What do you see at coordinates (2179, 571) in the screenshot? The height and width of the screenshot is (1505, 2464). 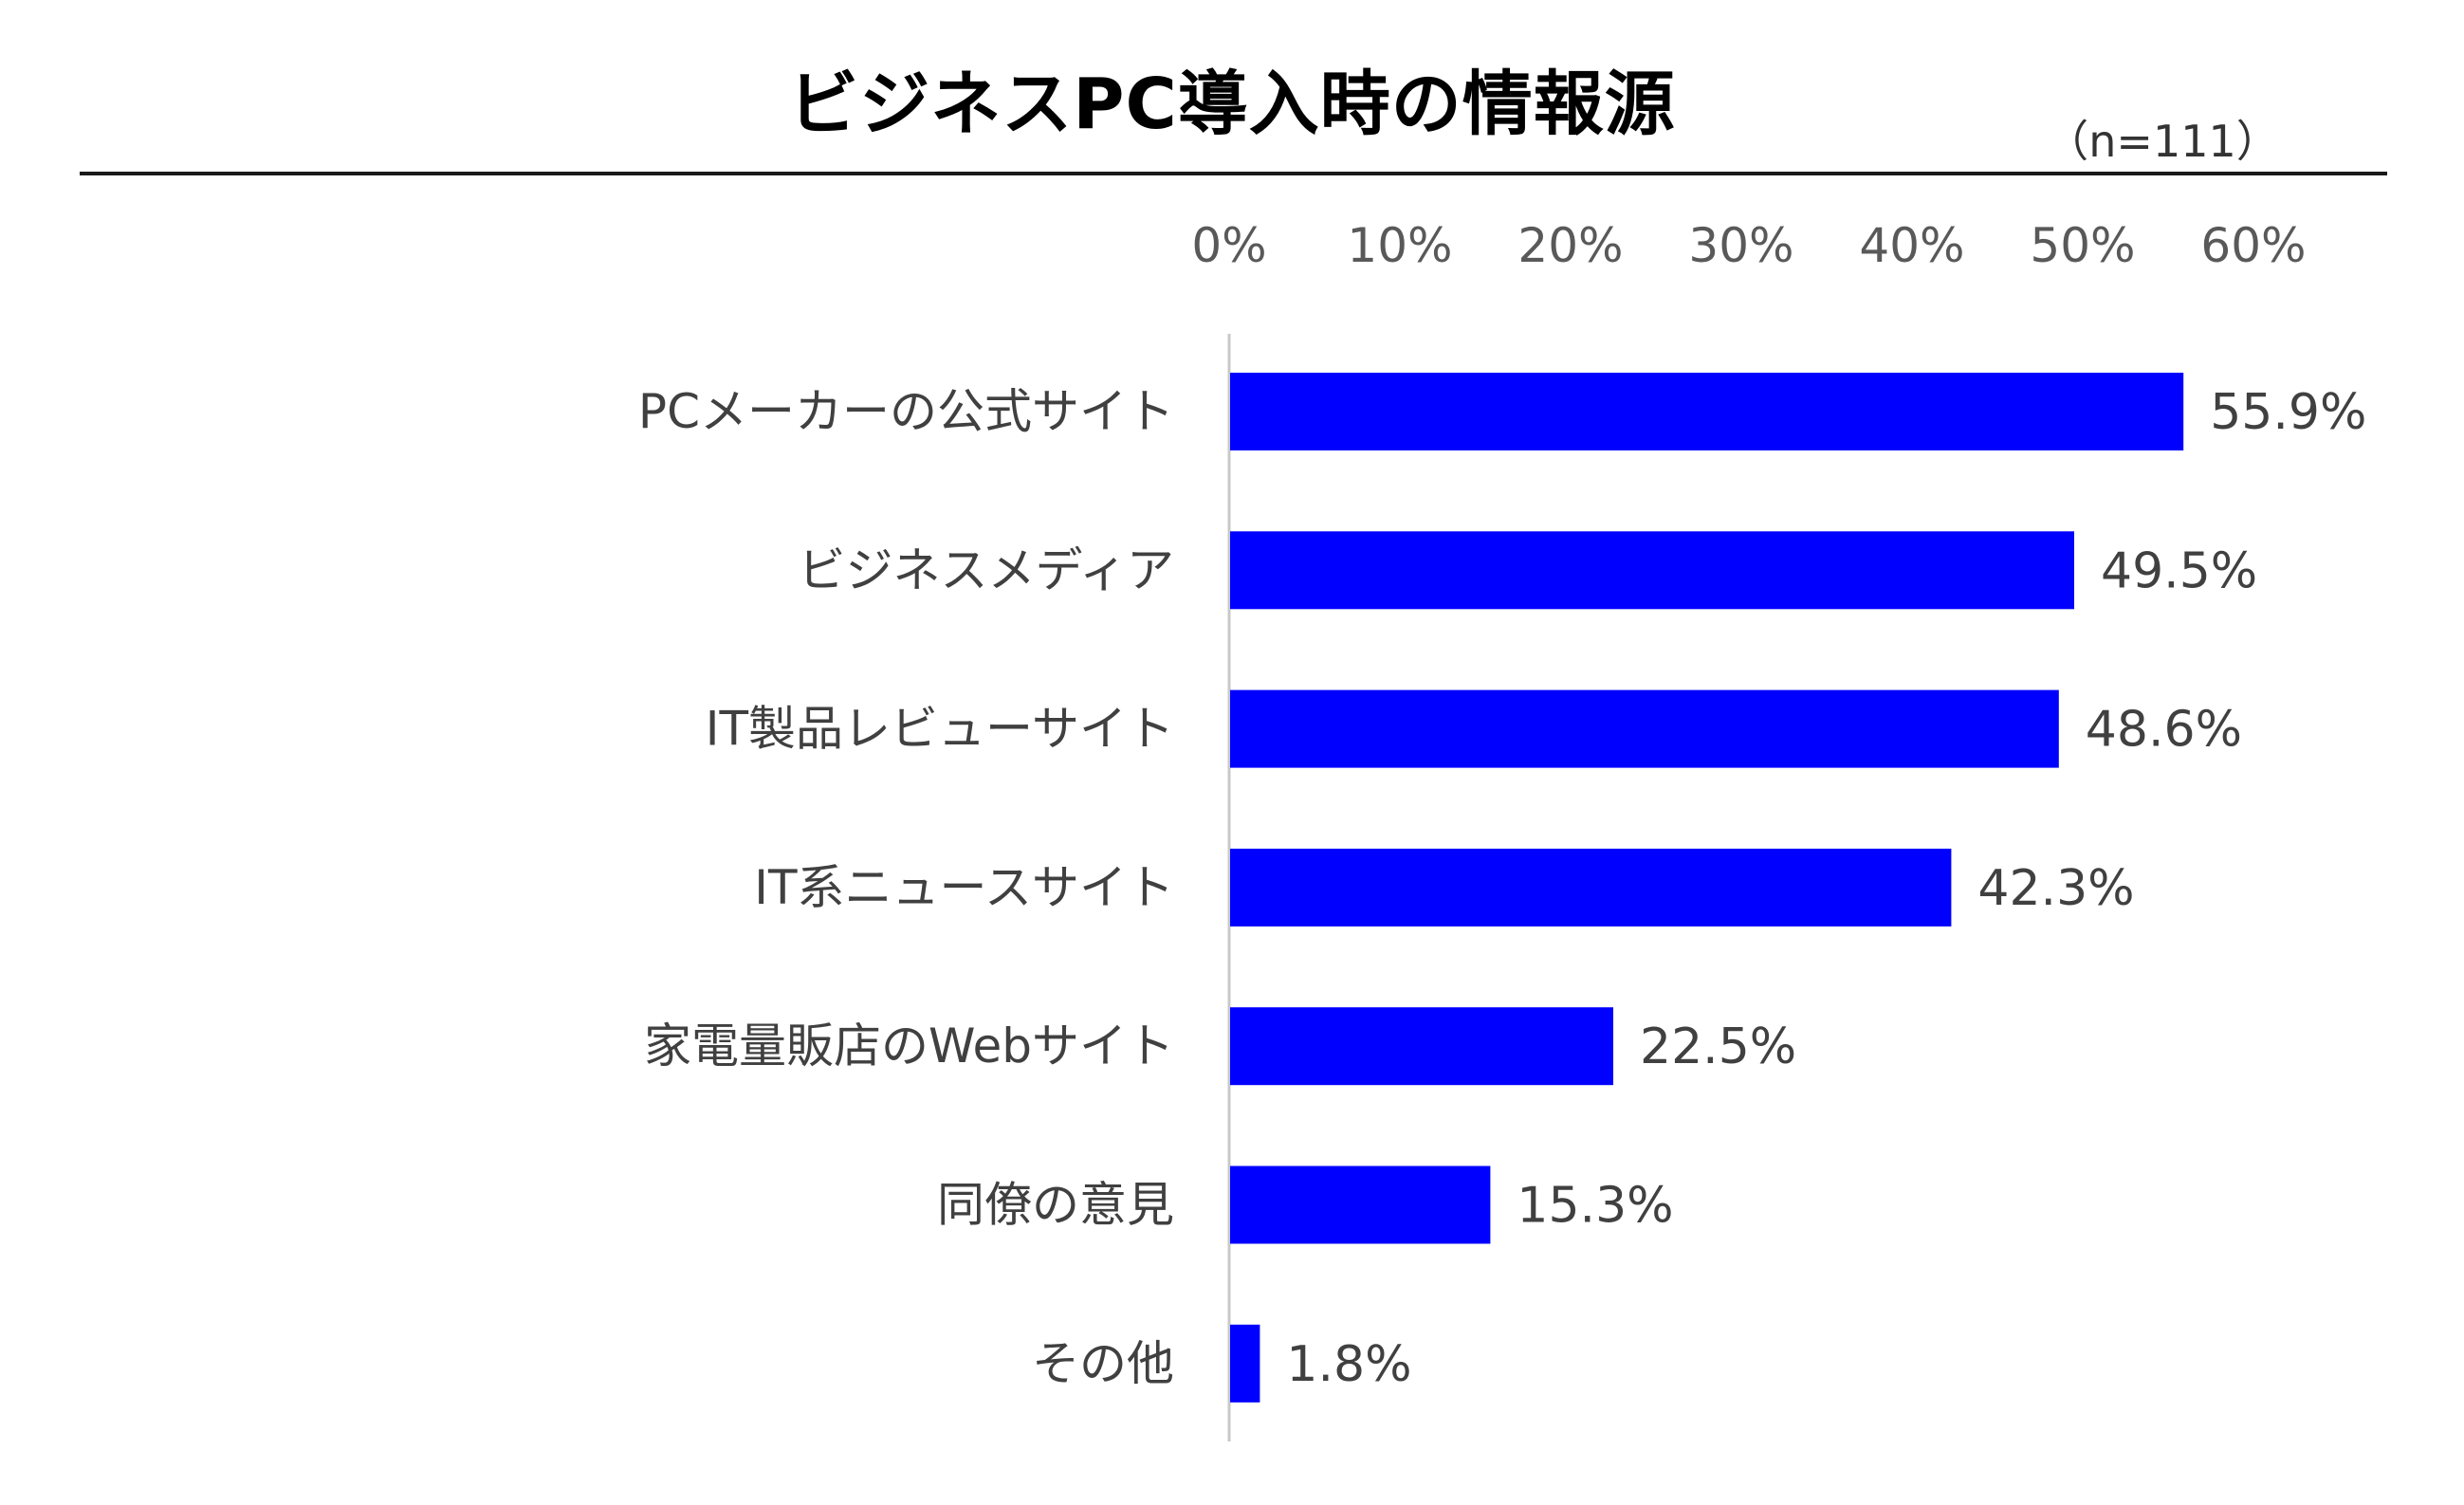 I see `data-label: 49.5%` at bounding box center [2179, 571].